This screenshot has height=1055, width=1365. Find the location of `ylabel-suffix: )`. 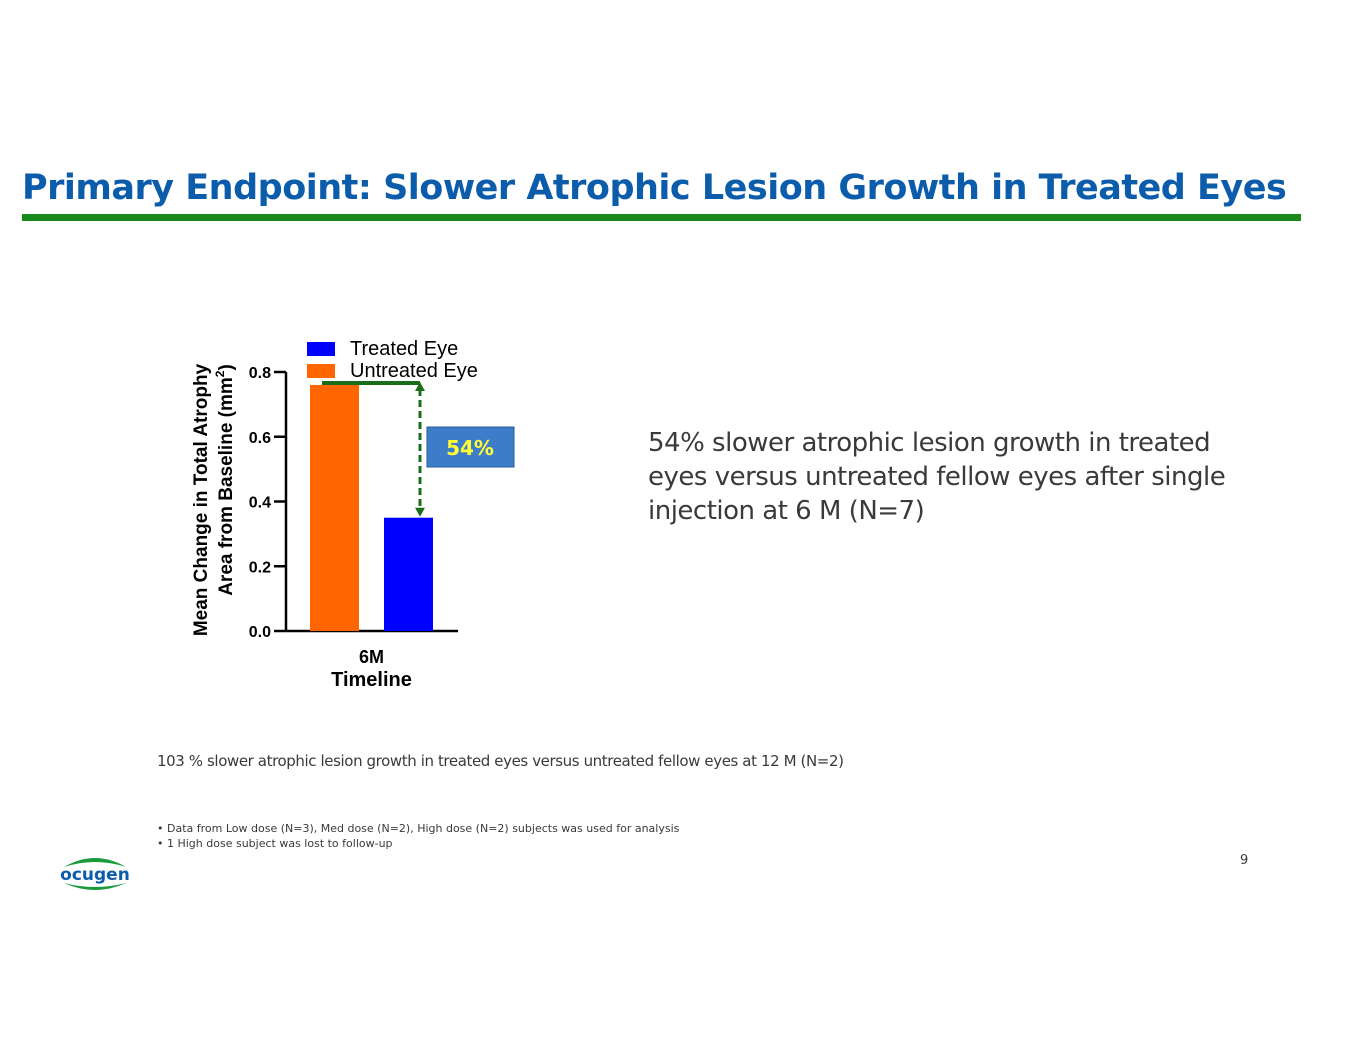

ylabel-suffix: ) is located at coordinates (226, 367).